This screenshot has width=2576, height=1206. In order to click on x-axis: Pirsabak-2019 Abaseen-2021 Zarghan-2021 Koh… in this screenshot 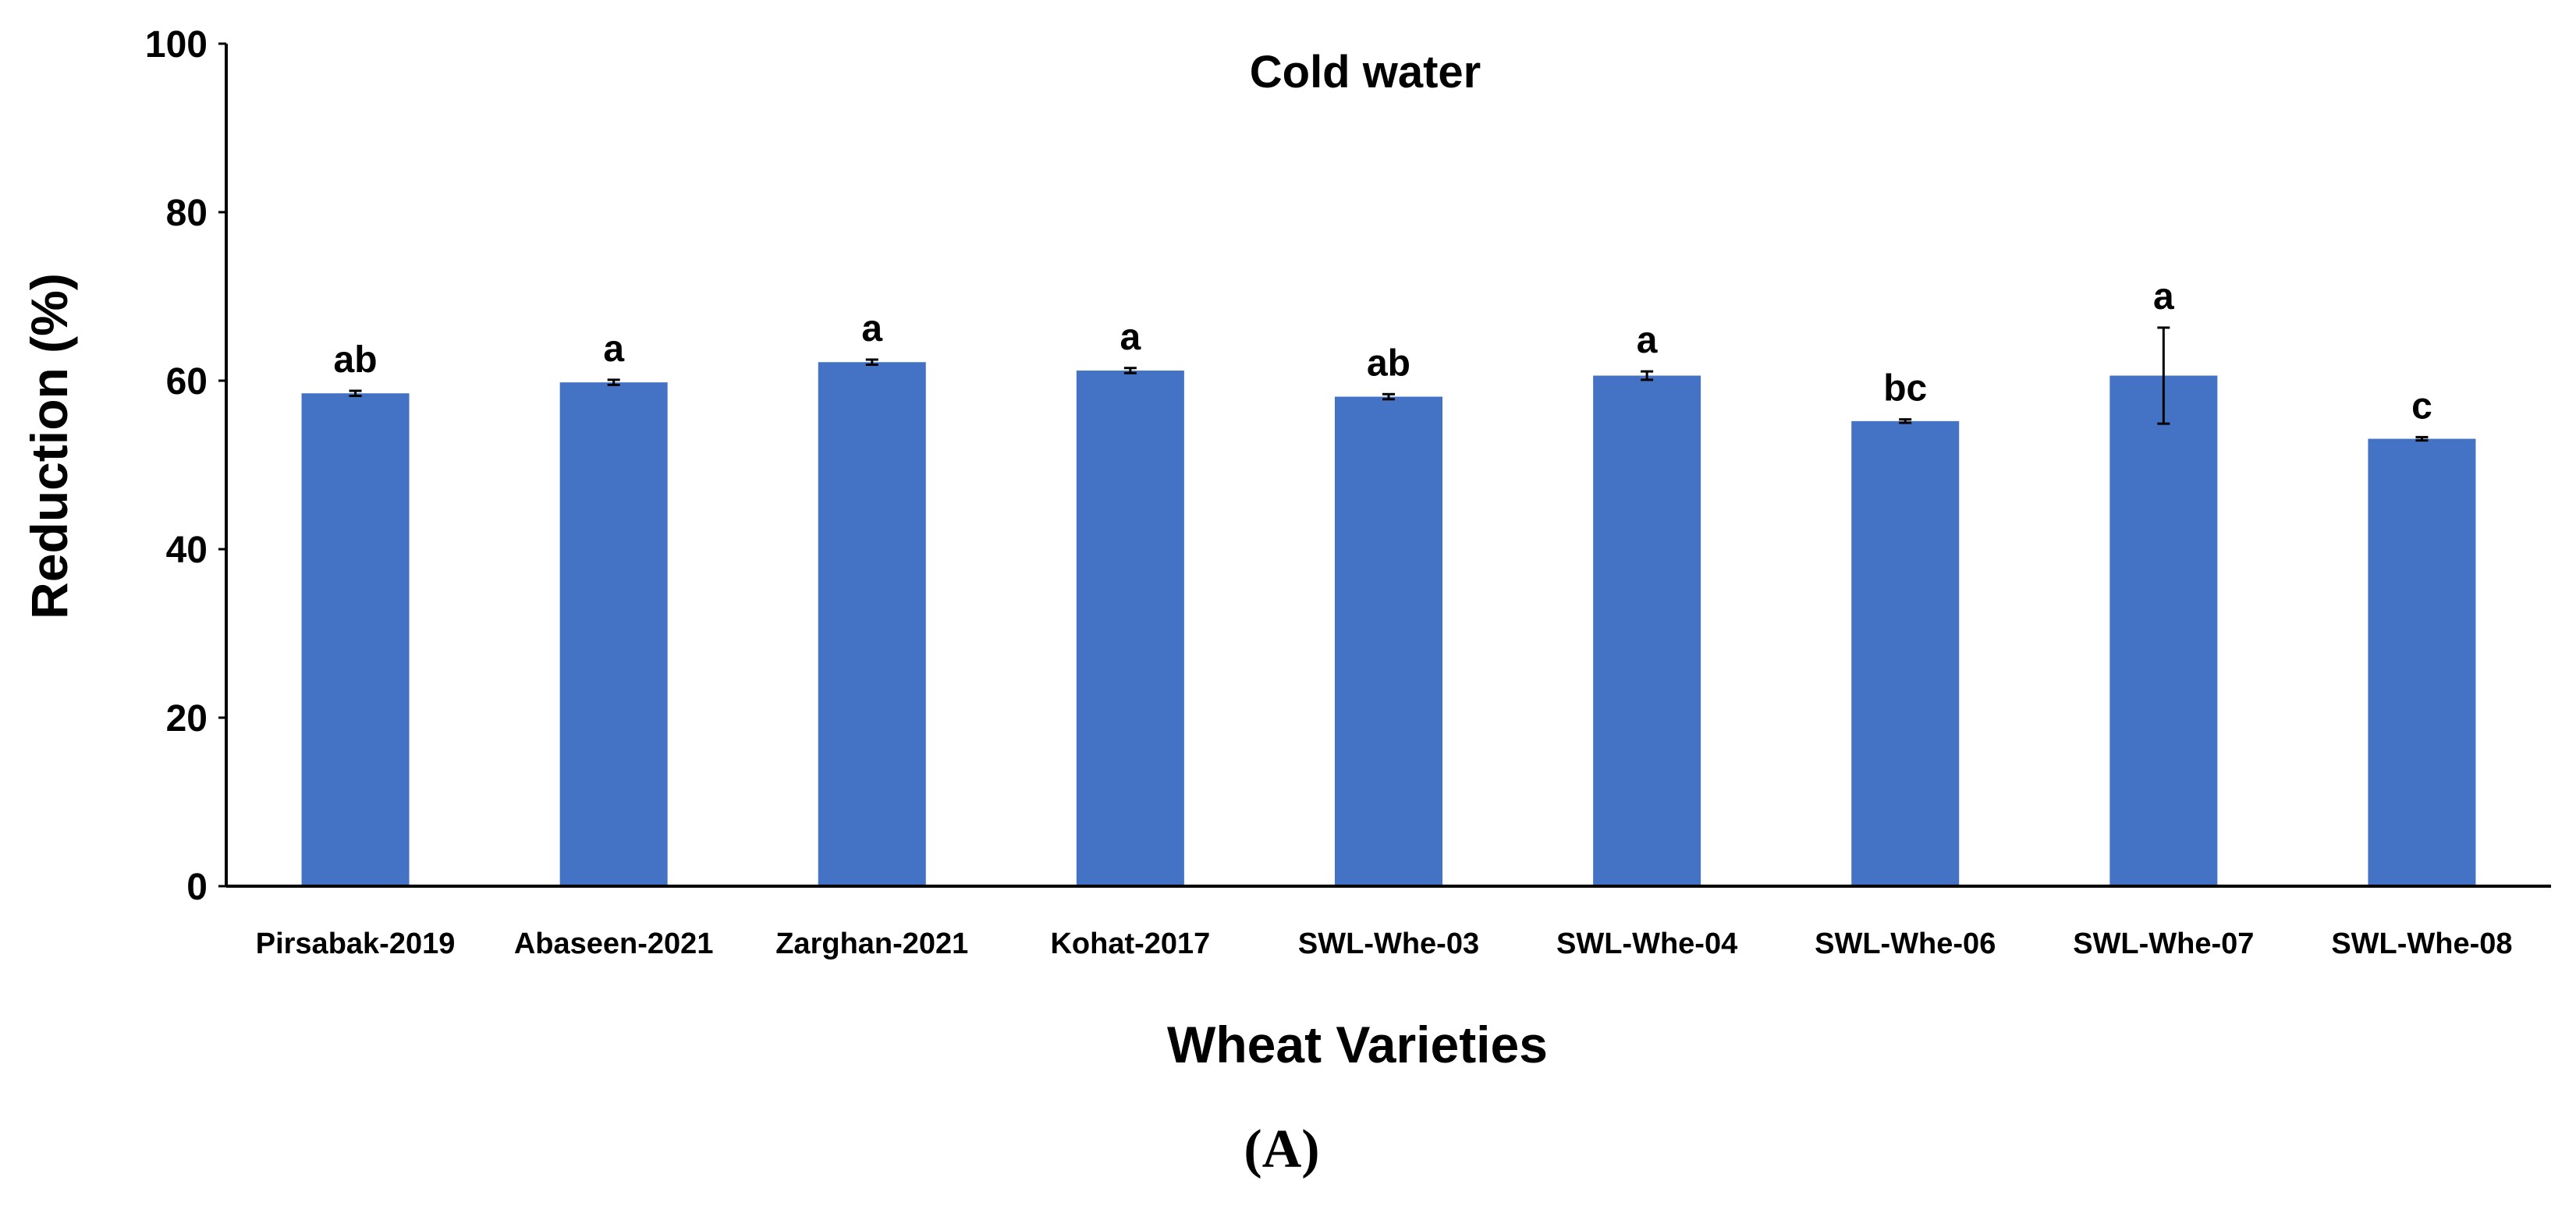, I will do `click(1388, 922)`.